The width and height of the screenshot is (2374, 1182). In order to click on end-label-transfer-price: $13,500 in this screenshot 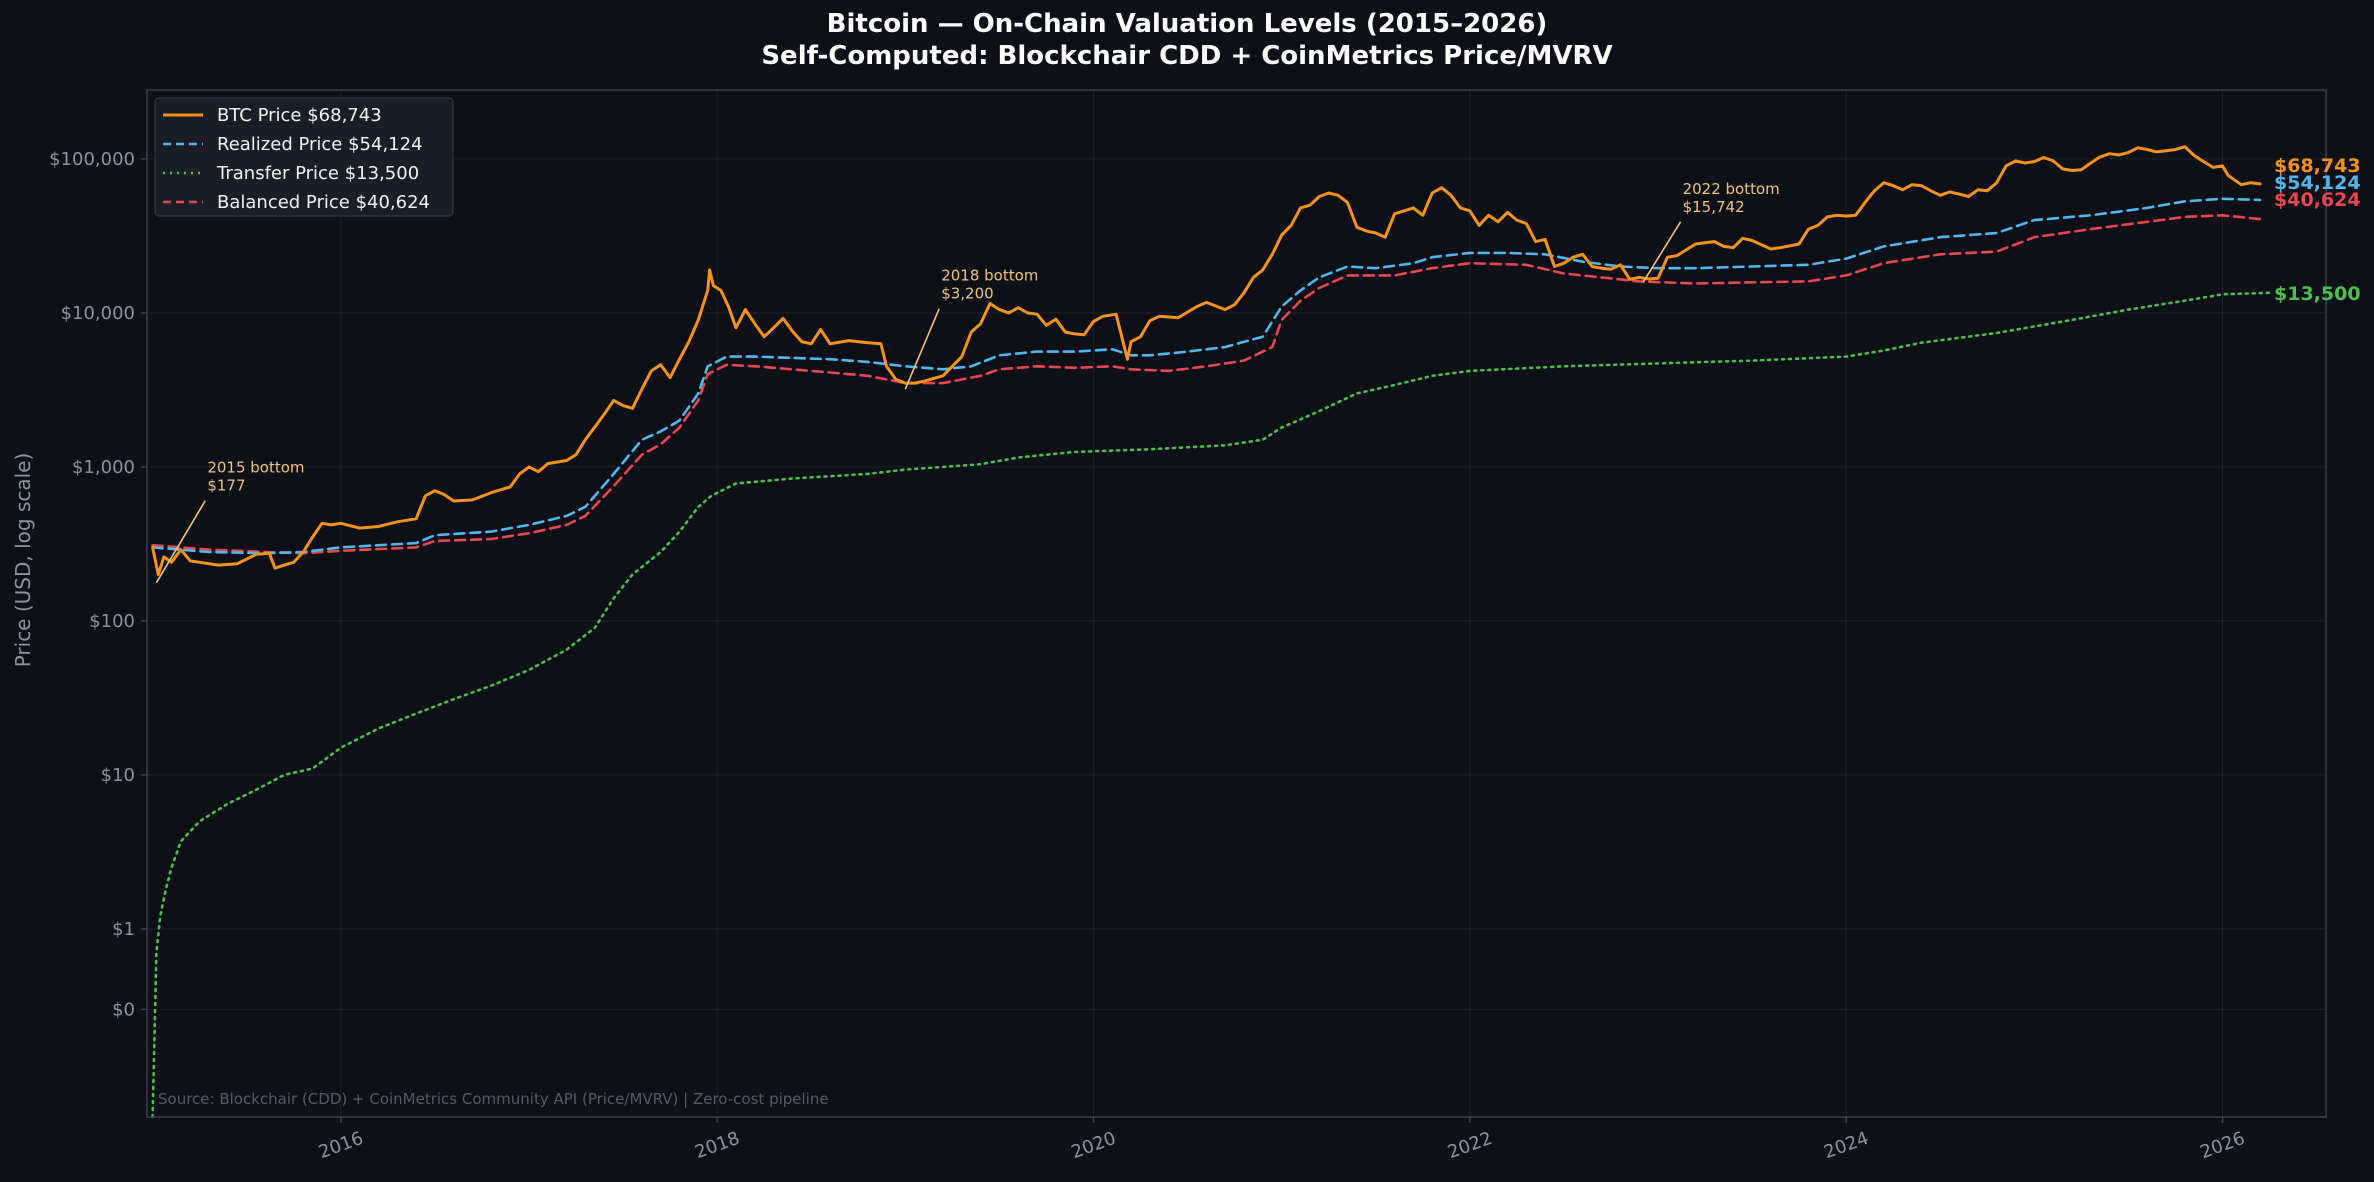, I will do `click(2317, 294)`.